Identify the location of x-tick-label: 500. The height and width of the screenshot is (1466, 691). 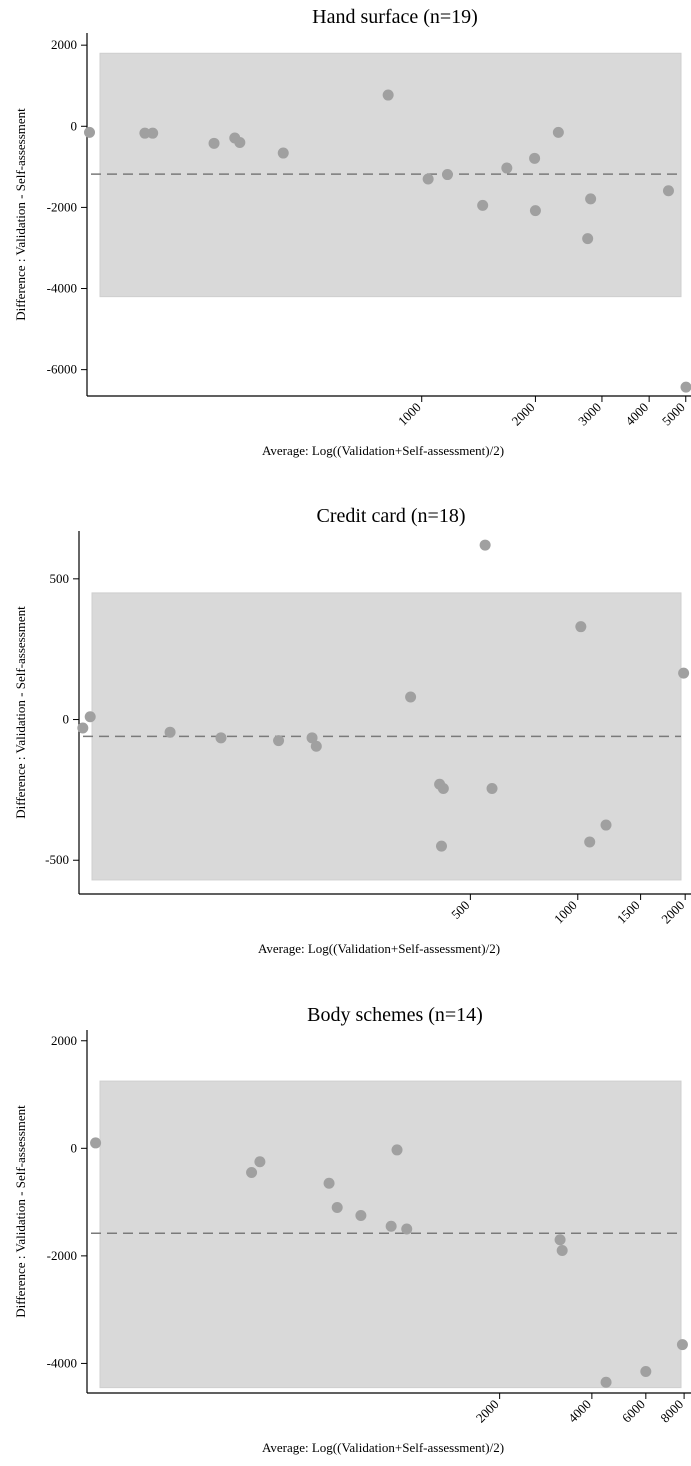
(460, 910).